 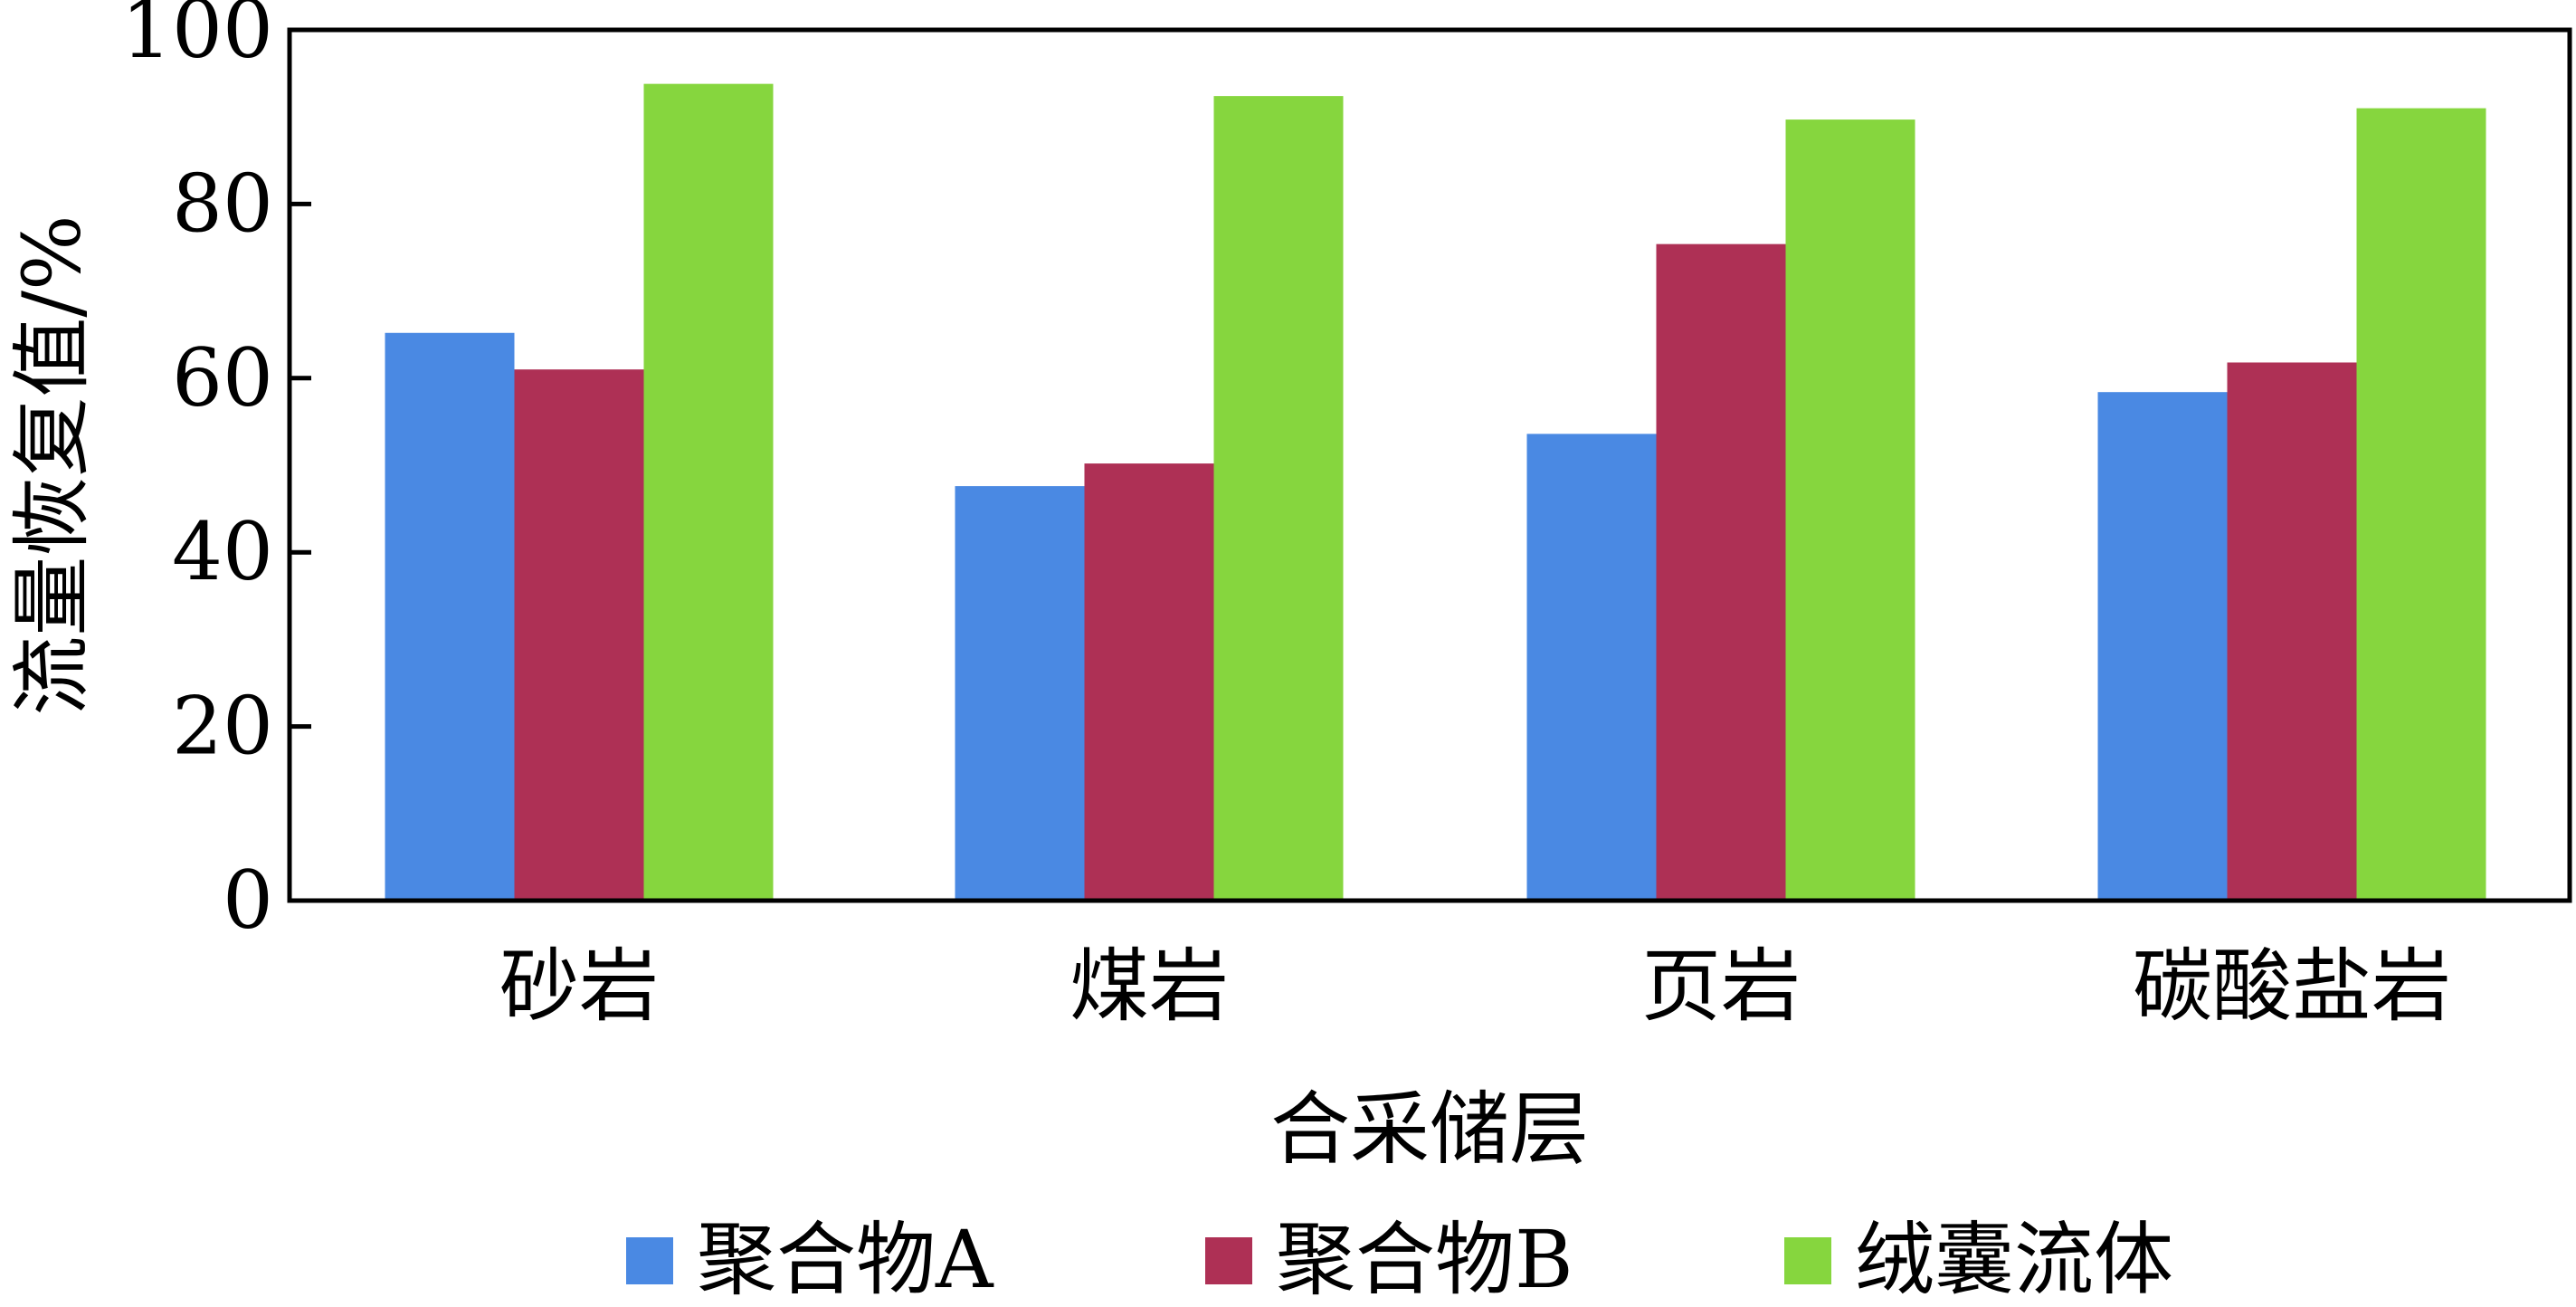 What do you see at coordinates (223, 203) in the screenshot?
I see `y-tick-label: 80` at bounding box center [223, 203].